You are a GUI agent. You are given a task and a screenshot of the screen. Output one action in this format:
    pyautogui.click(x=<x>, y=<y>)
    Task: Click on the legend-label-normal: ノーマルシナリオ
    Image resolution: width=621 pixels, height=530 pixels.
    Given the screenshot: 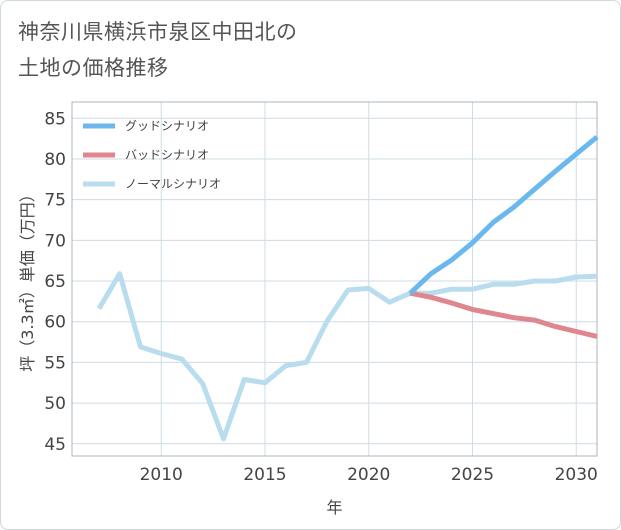 What is the action you would take?
    pyautogui.click(x=173, y=184)
    